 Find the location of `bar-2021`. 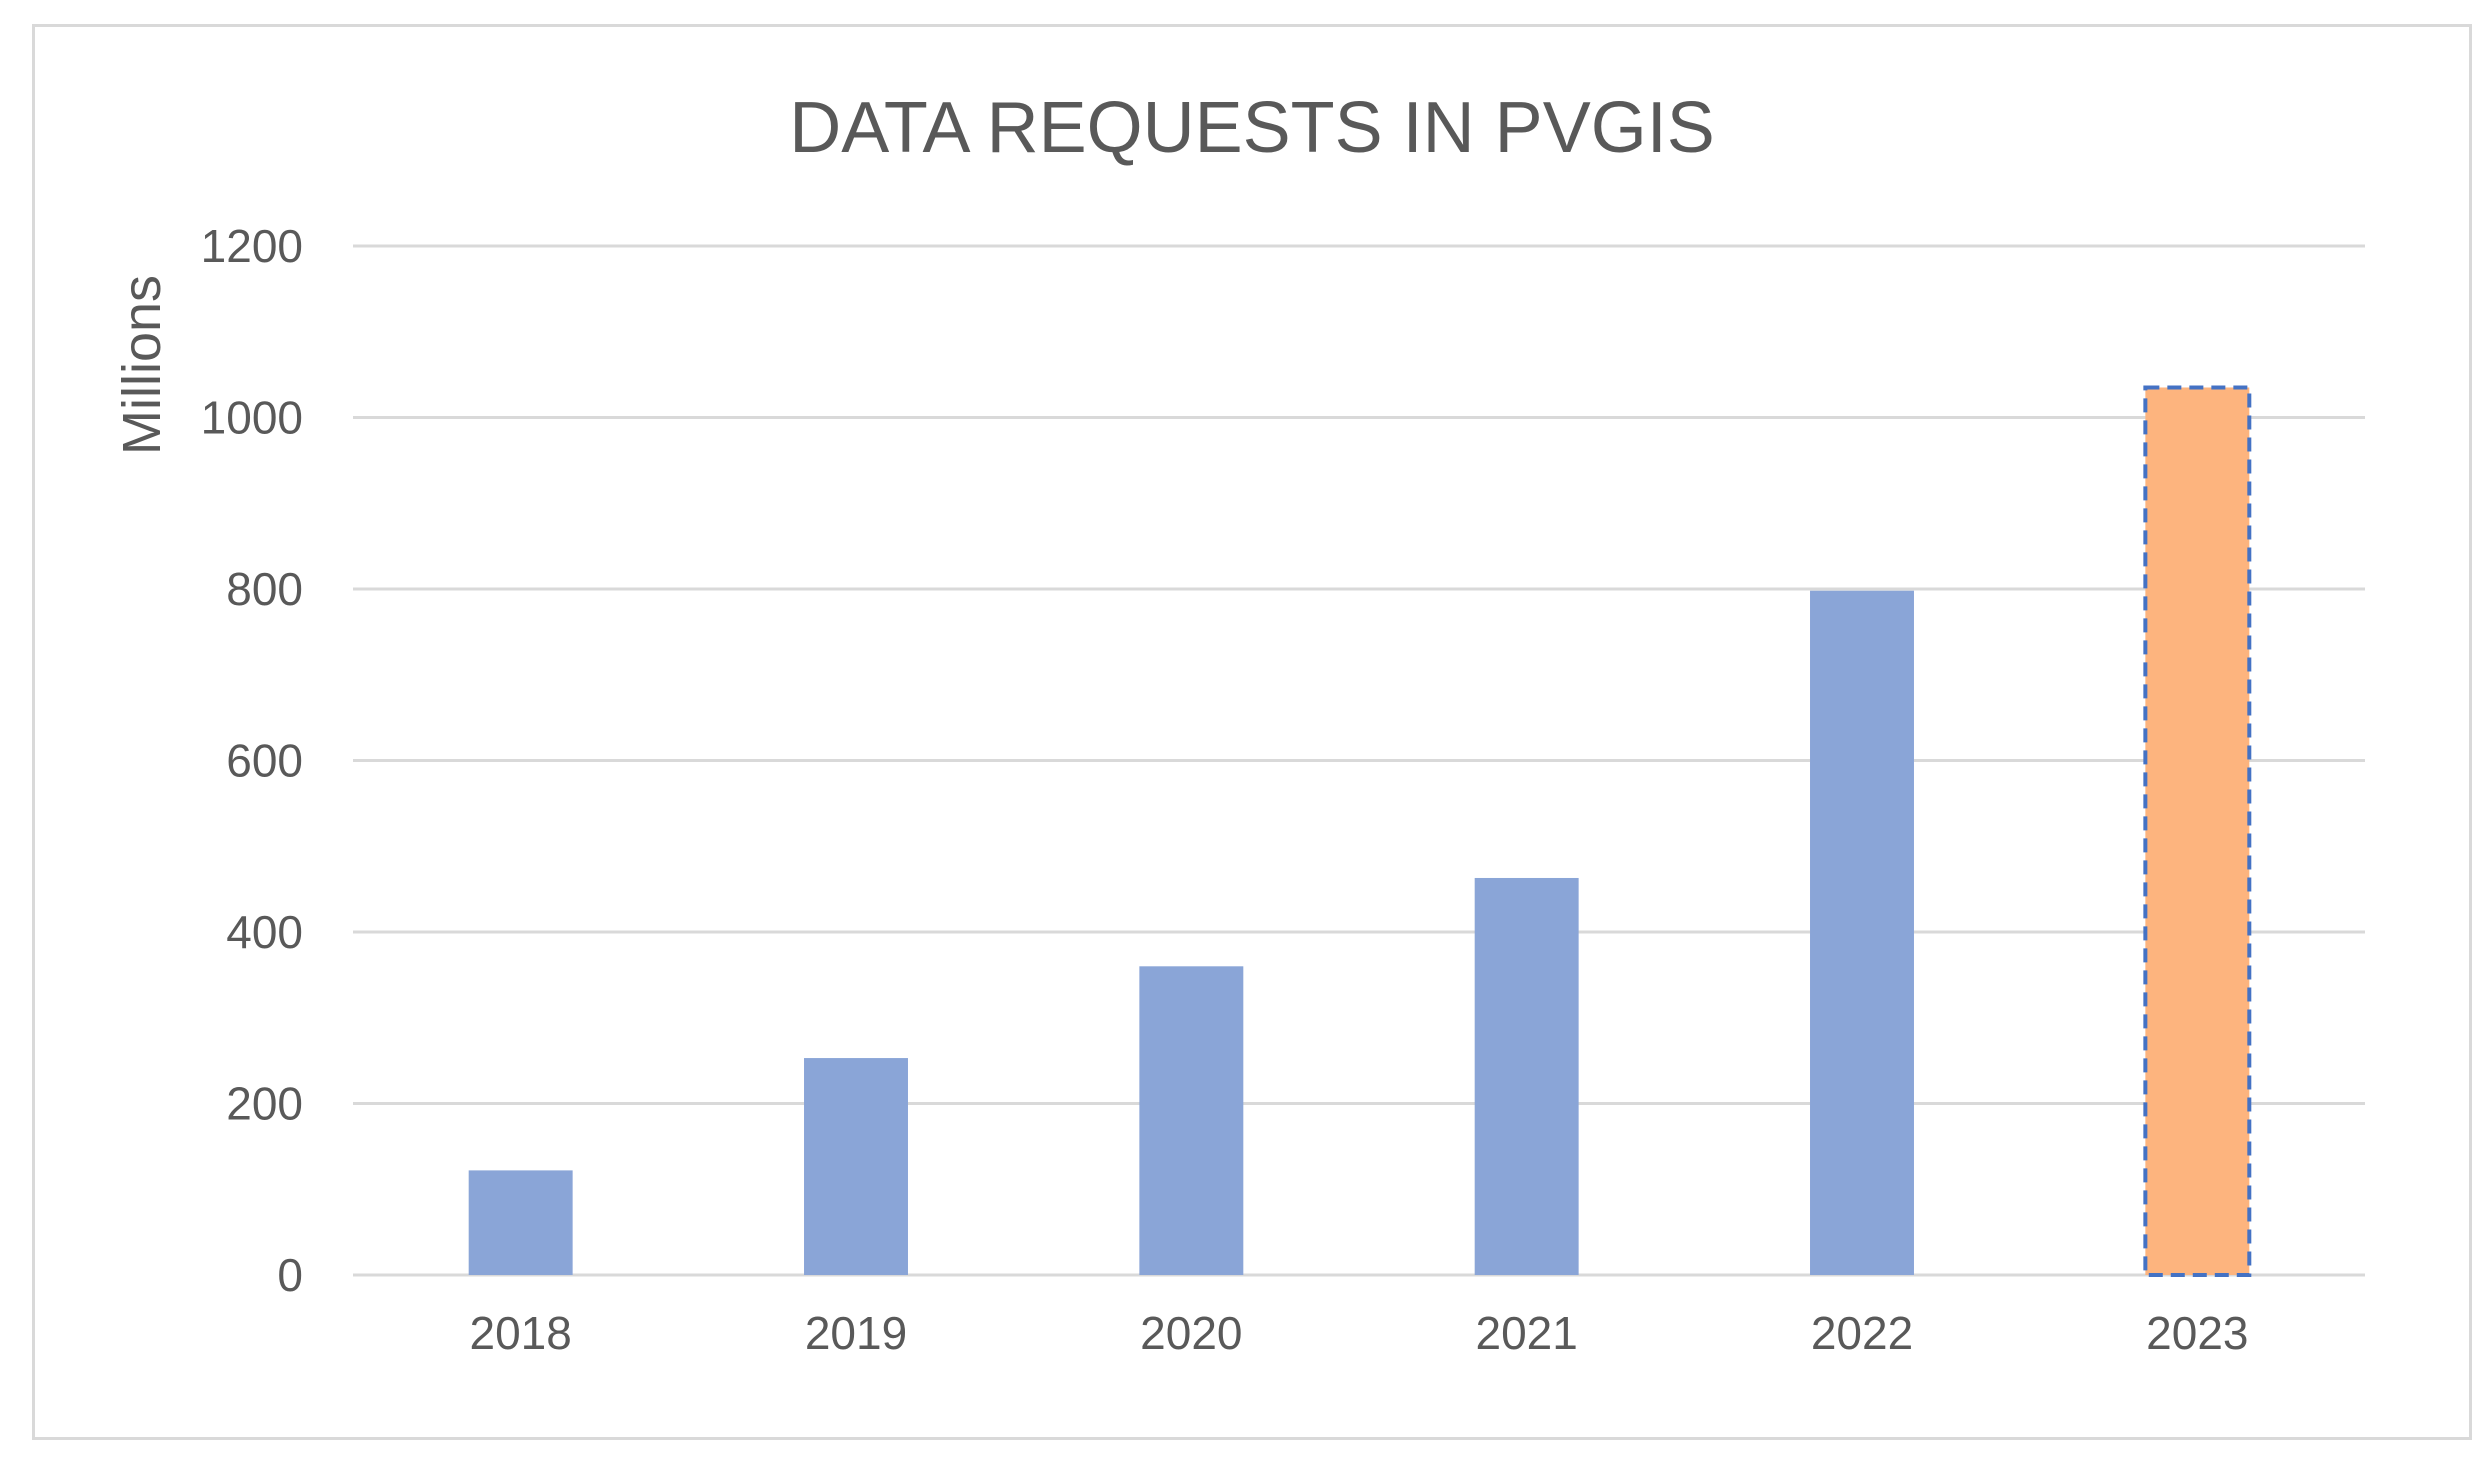

bar-2021 is located at coordinates (1526, 1076).